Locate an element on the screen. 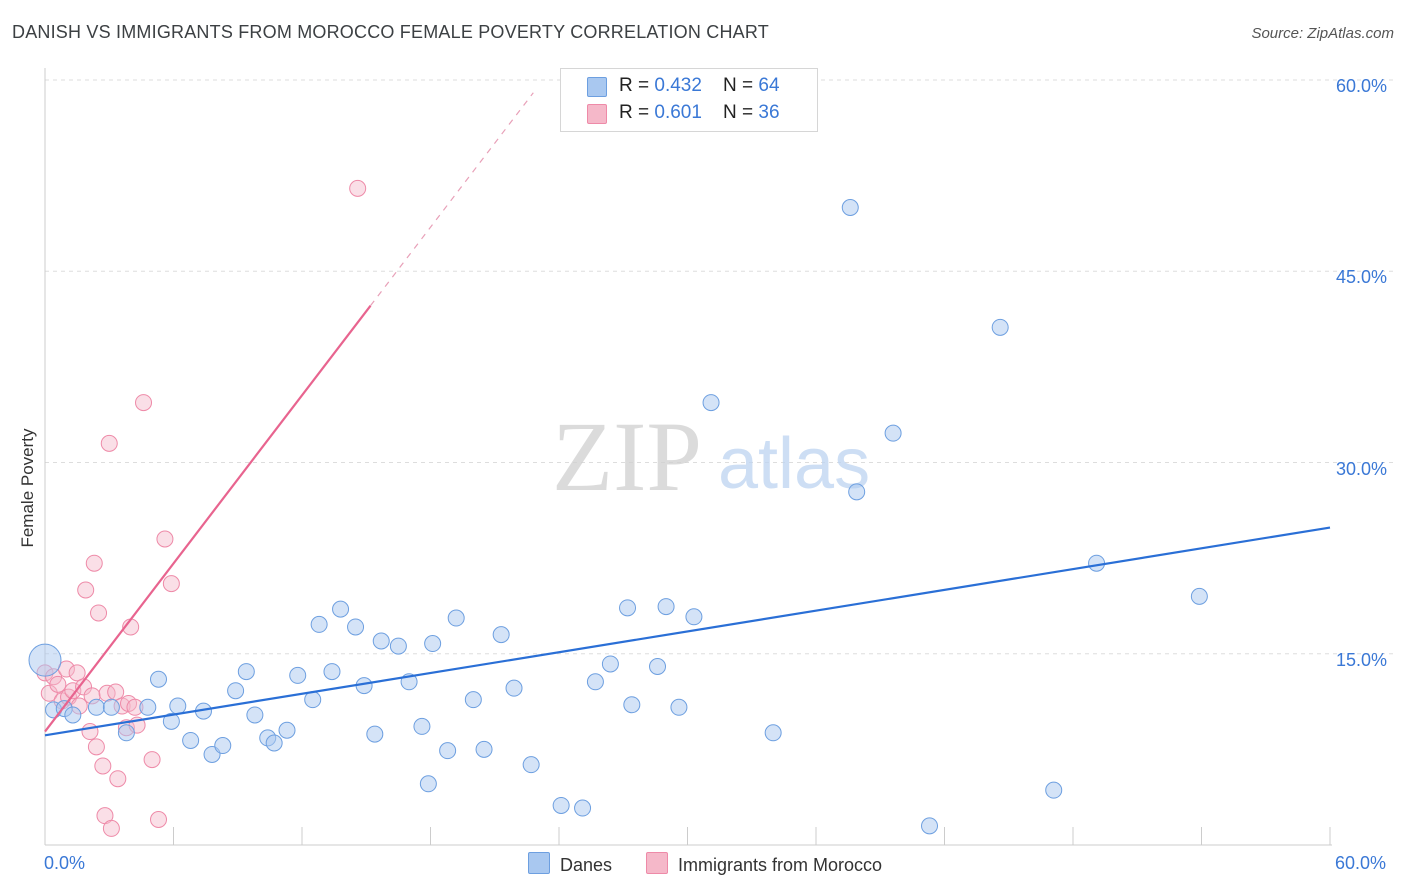 This screenshot has height=892, width=1406. bottom-legend-label-danes: Danes is located at coordinates (586, 865).